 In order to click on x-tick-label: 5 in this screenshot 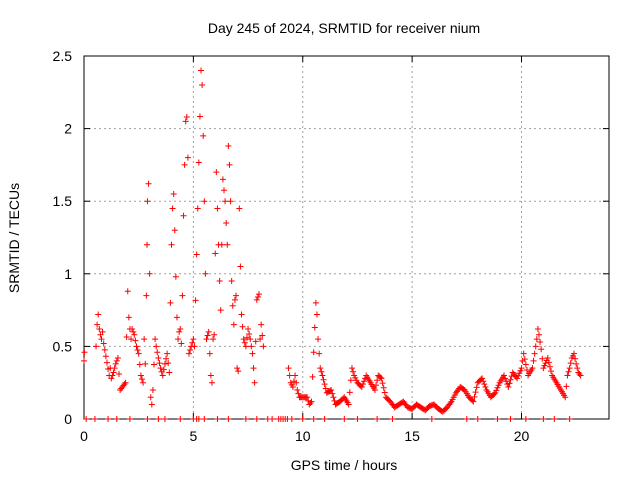, I will do `click(193, 436)`.